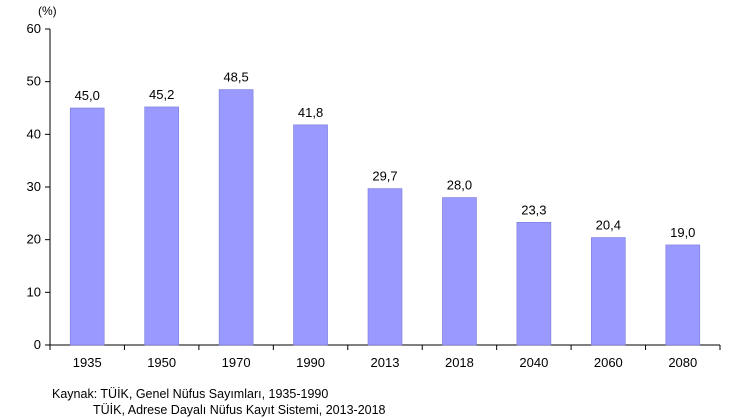 Image resolution: width=740 pixels, height=418 pixels. I want to click on x-tick-label-2060: 2060, so click(608, 362).